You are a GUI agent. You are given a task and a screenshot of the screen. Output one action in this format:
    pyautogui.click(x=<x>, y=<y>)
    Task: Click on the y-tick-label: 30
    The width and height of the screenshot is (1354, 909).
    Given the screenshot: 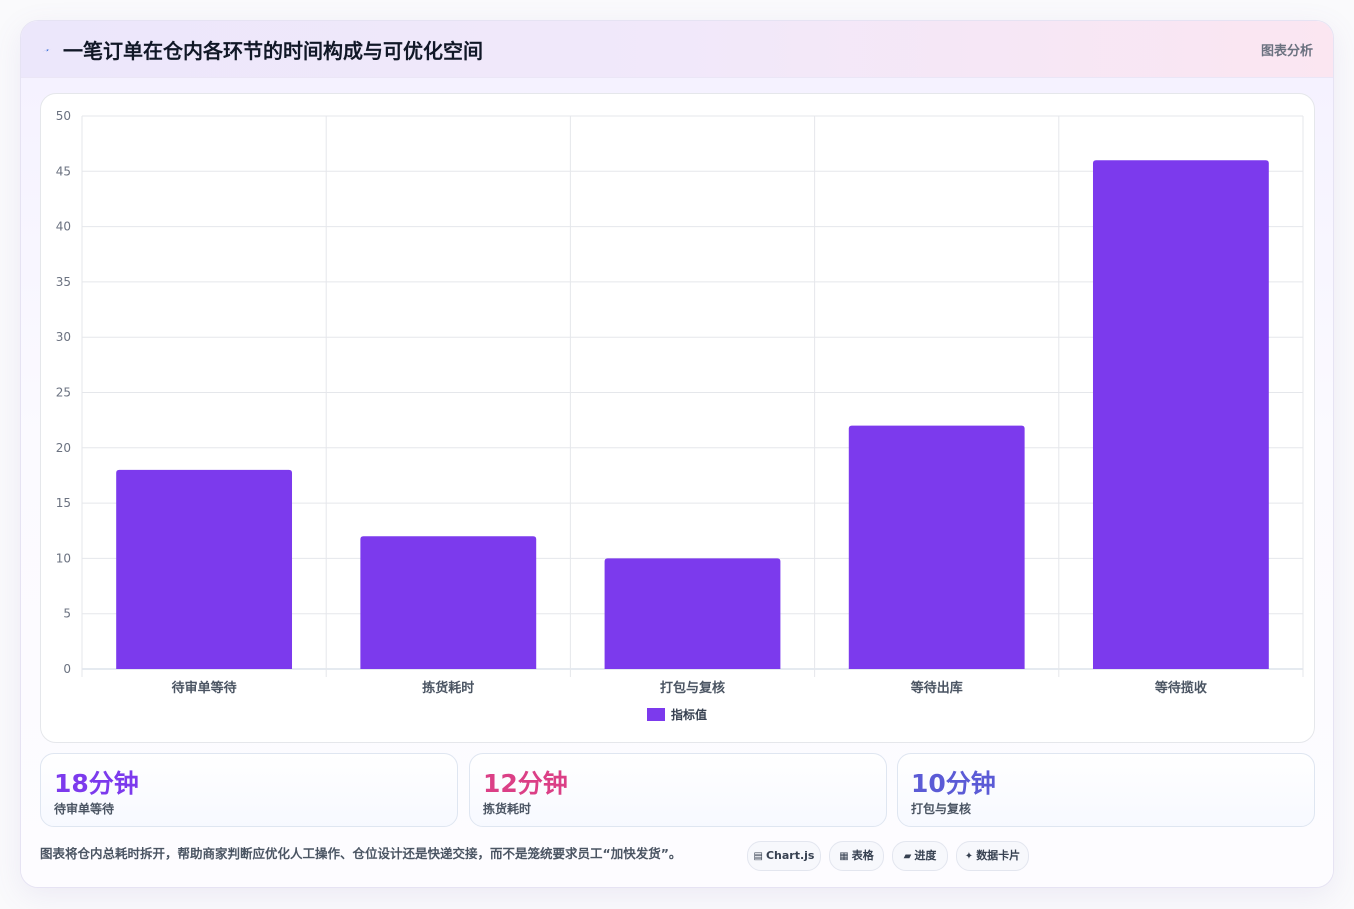 What is the action you would take?
    pyautogui.click(x=63, y=337)
    